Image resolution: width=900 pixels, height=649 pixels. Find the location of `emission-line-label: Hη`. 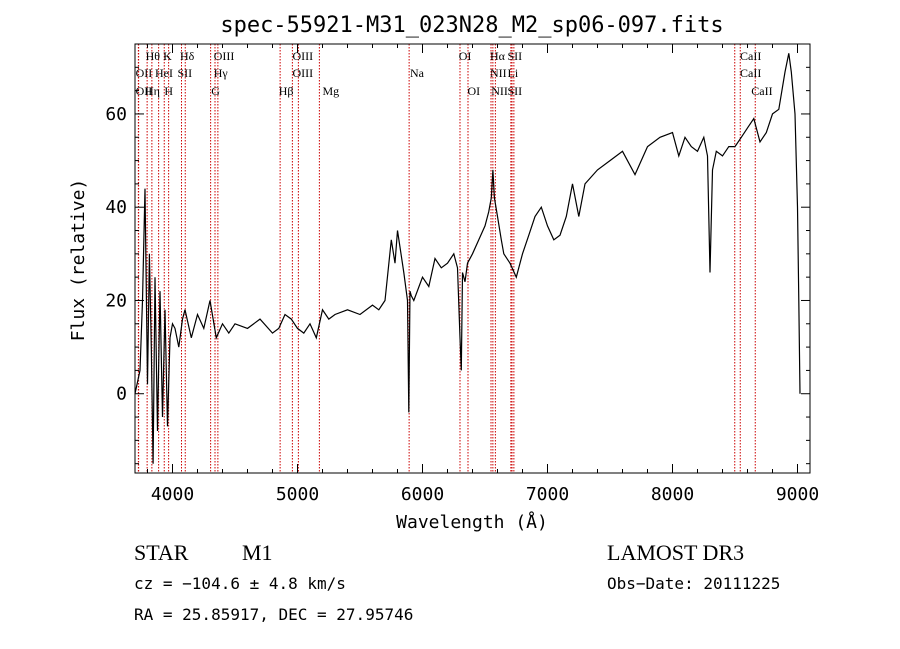

emission-line-label: Hη is located at coordinates (152, 91).